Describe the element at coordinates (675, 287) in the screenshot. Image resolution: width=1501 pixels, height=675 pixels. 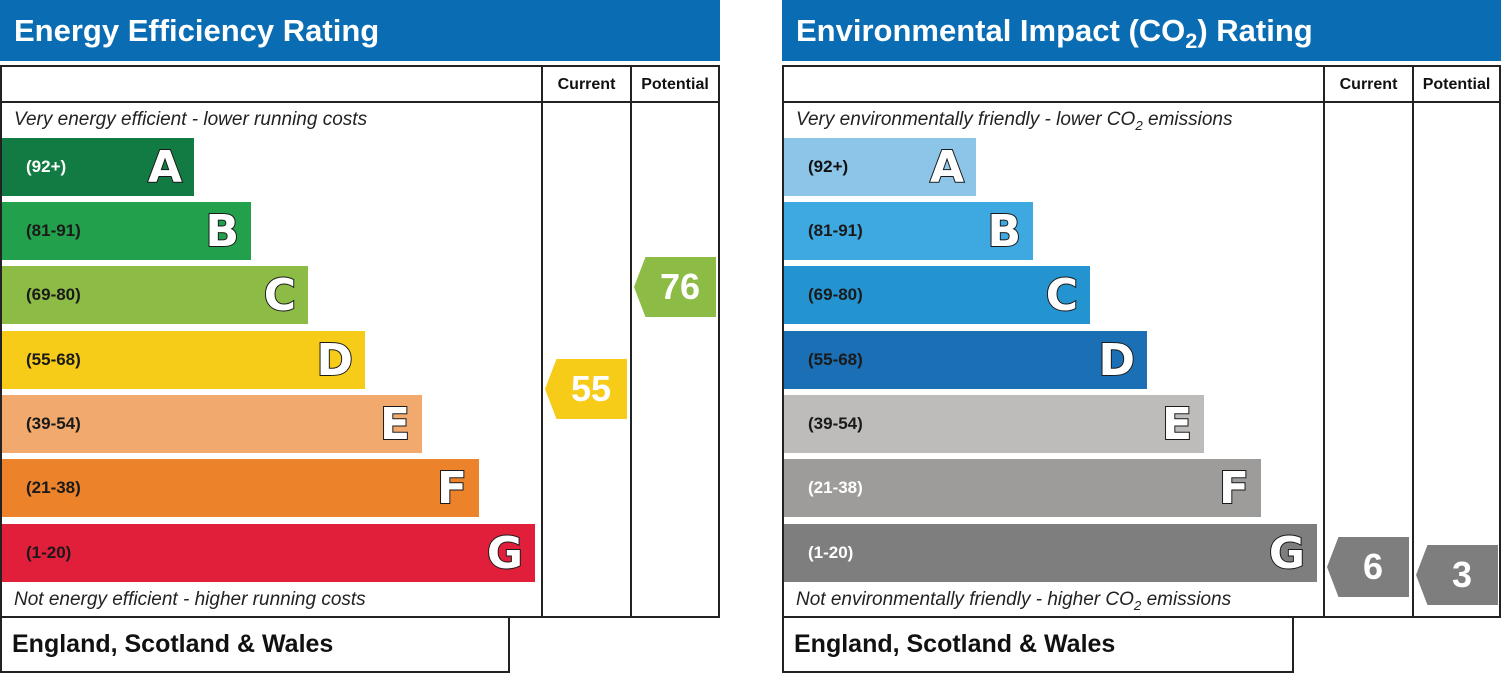
I see `energy-potential-rating: 76` at that location.